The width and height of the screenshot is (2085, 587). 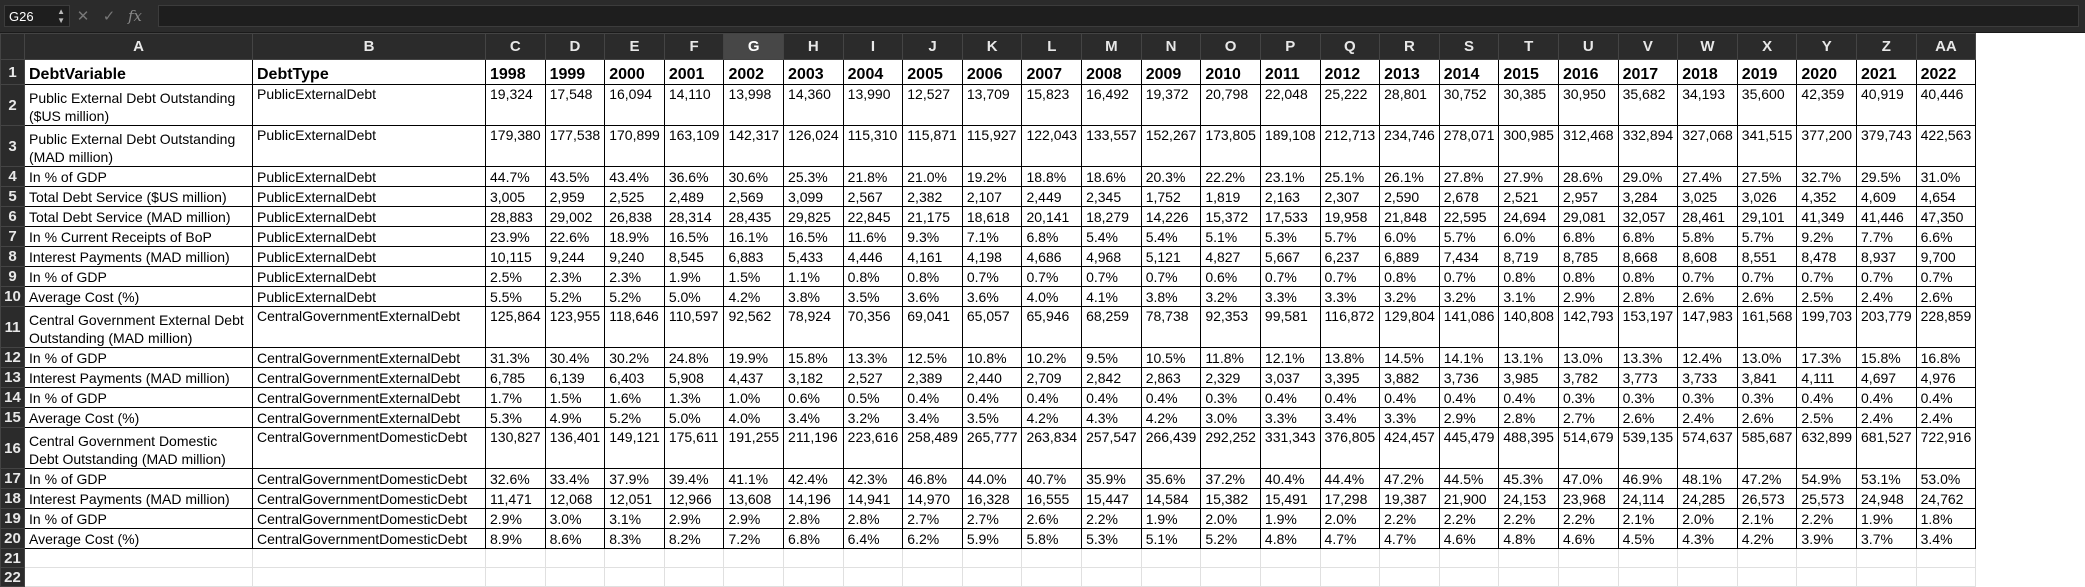 I want to click on cell-value: 2,107, so click(x=992, y=196).